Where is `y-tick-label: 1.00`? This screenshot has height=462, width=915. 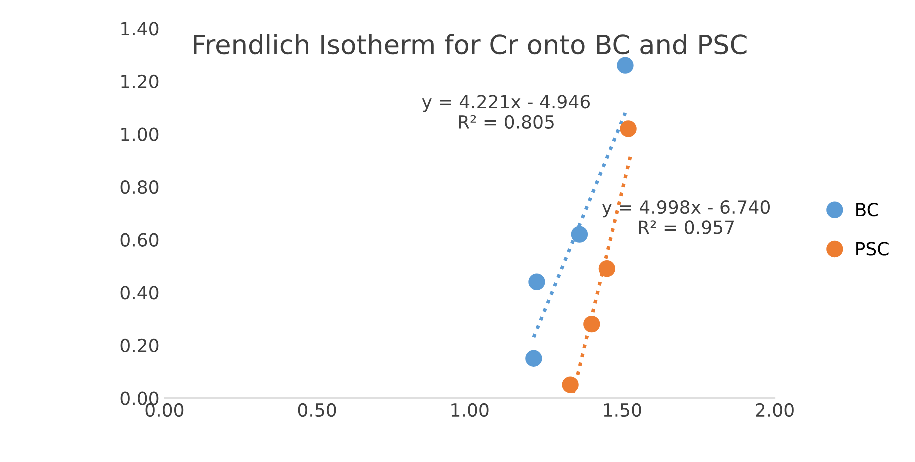
y-tick-label: 1.00 is located at coordinates (140, 135).